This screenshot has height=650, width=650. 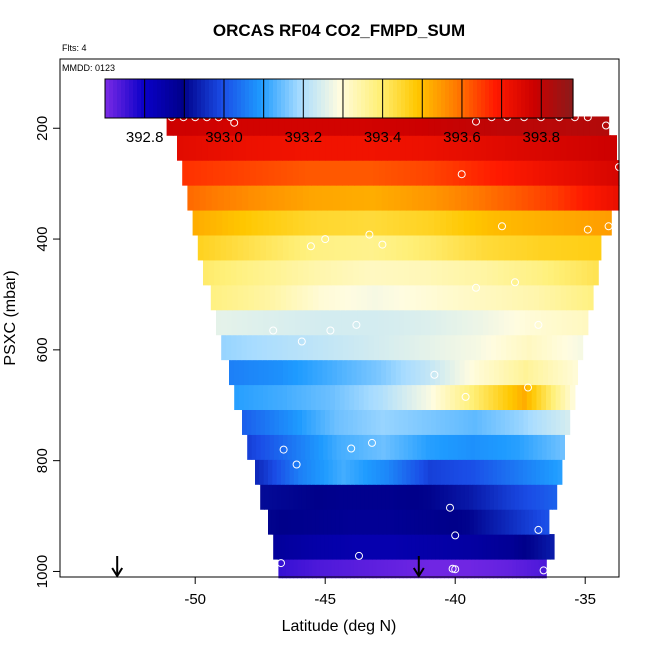 I want to click on y-tick-label: 1000, so click(x=42, y=571).